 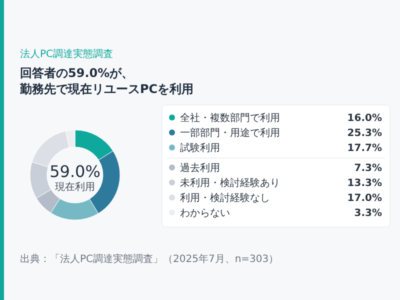 What do you see at coordinates (364, 118) in the screenshot?
I see `data-label: 16.0%` at bounding box center [364, 118].